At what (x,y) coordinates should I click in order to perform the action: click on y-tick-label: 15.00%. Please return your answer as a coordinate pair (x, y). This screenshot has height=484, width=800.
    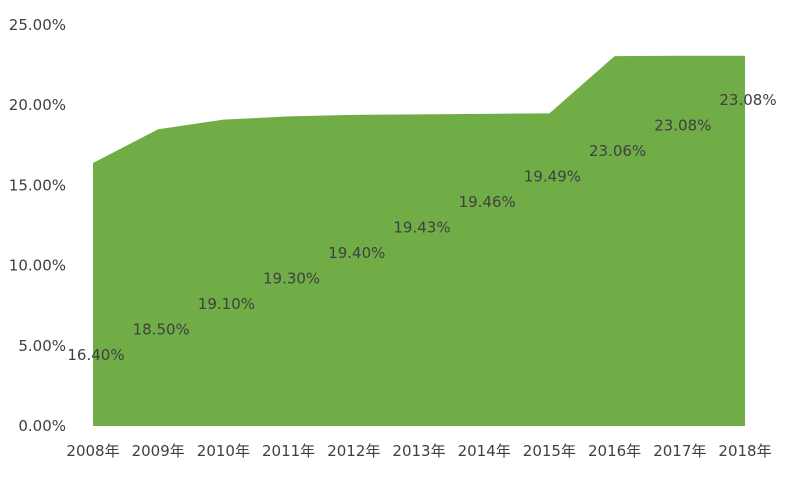
    Looking at the image, I should click on (37, 185).